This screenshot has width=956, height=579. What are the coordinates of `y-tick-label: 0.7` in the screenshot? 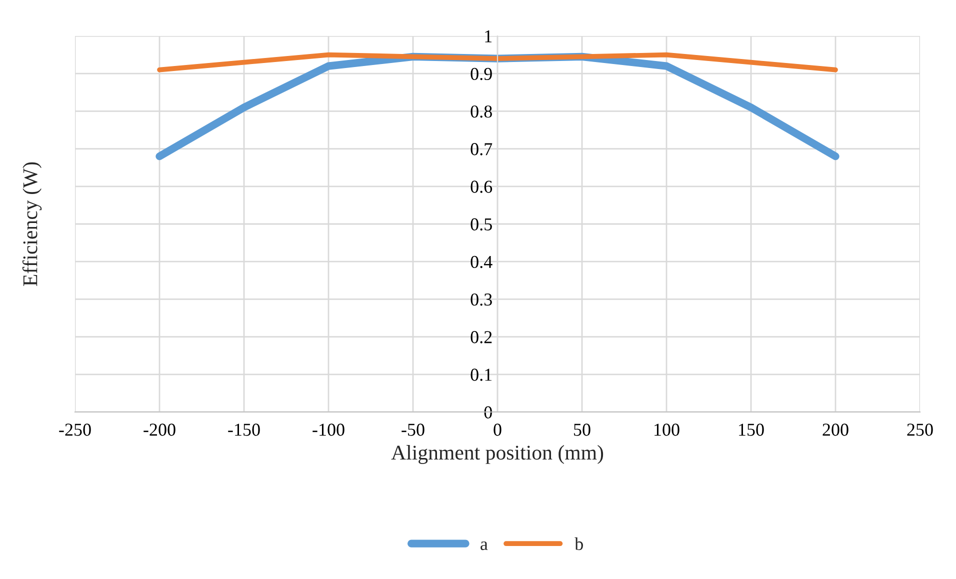 It's located at (481, 149).